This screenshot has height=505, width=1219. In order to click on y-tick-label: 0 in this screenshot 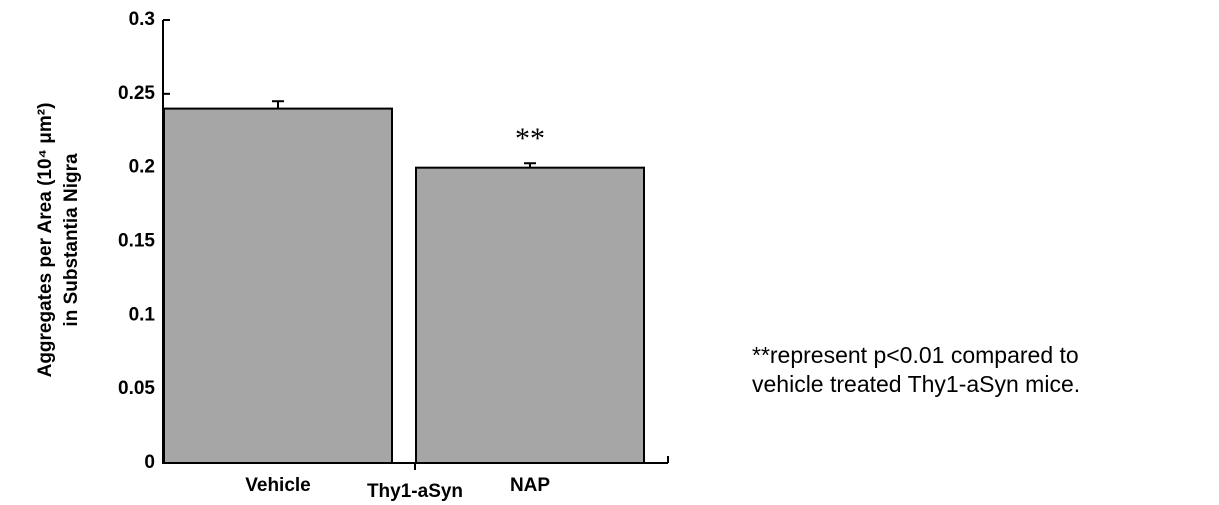, I will do `click(149, 462)`.